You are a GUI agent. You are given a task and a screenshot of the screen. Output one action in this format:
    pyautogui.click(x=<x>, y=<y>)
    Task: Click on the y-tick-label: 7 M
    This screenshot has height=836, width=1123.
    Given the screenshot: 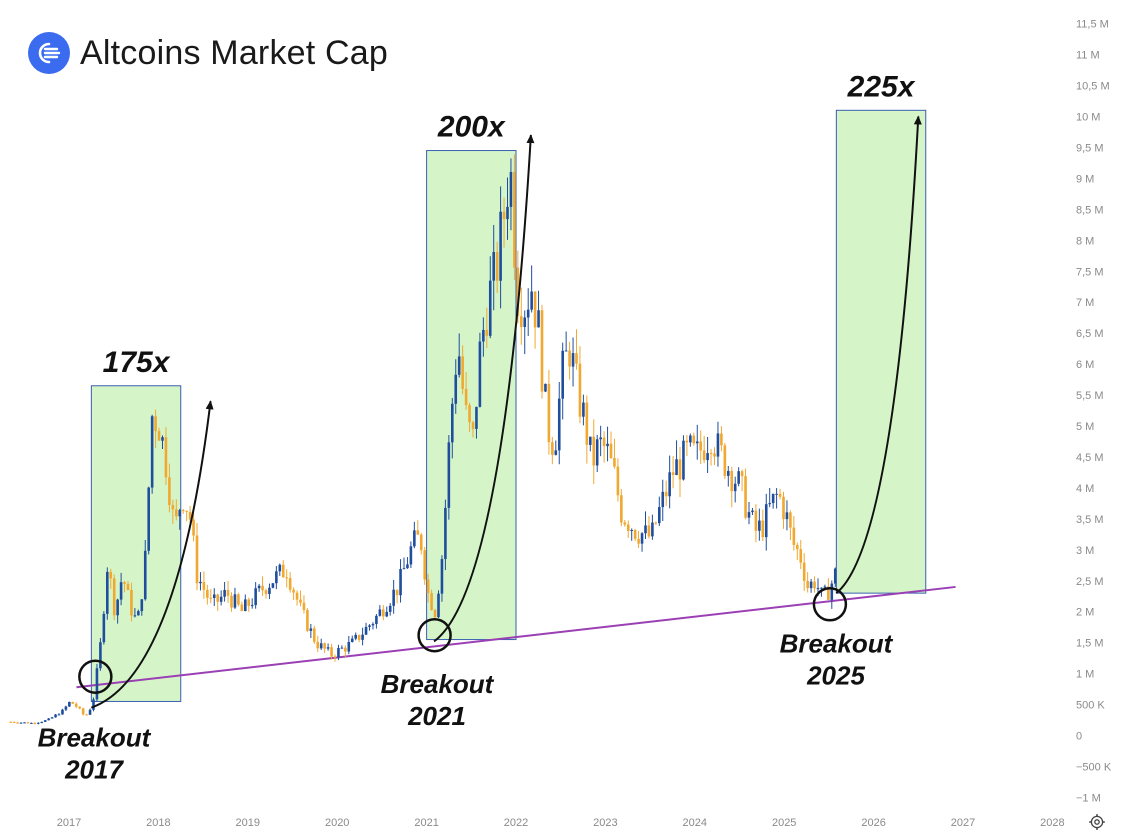 What is the action you would take?
    pyautogui.click(x=1085, y=303)
    